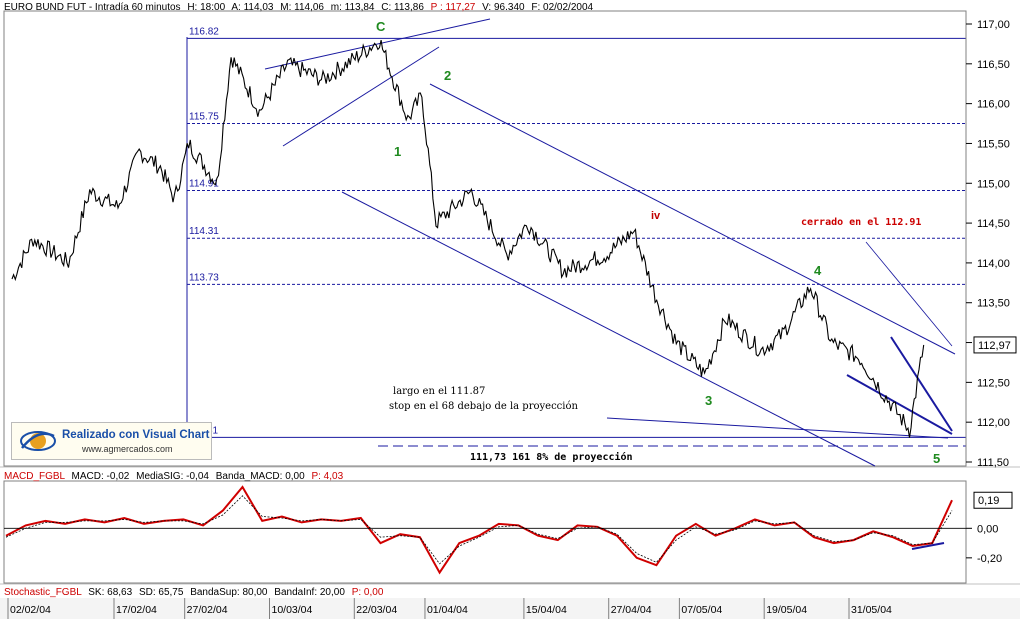  I want to click on stoch-sd: SD: 65,75, so click(161, 592).